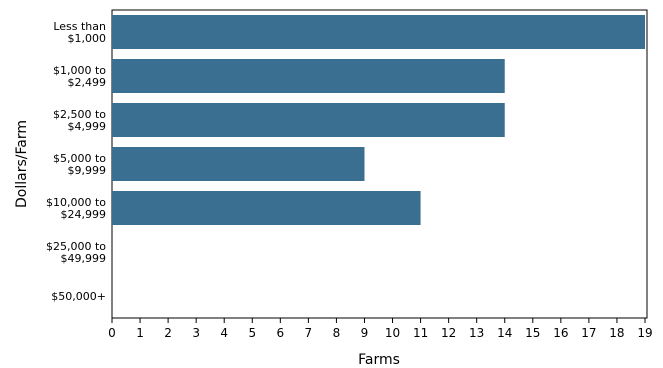  I want to click on x-tick-label: 8, so click(337, 333).